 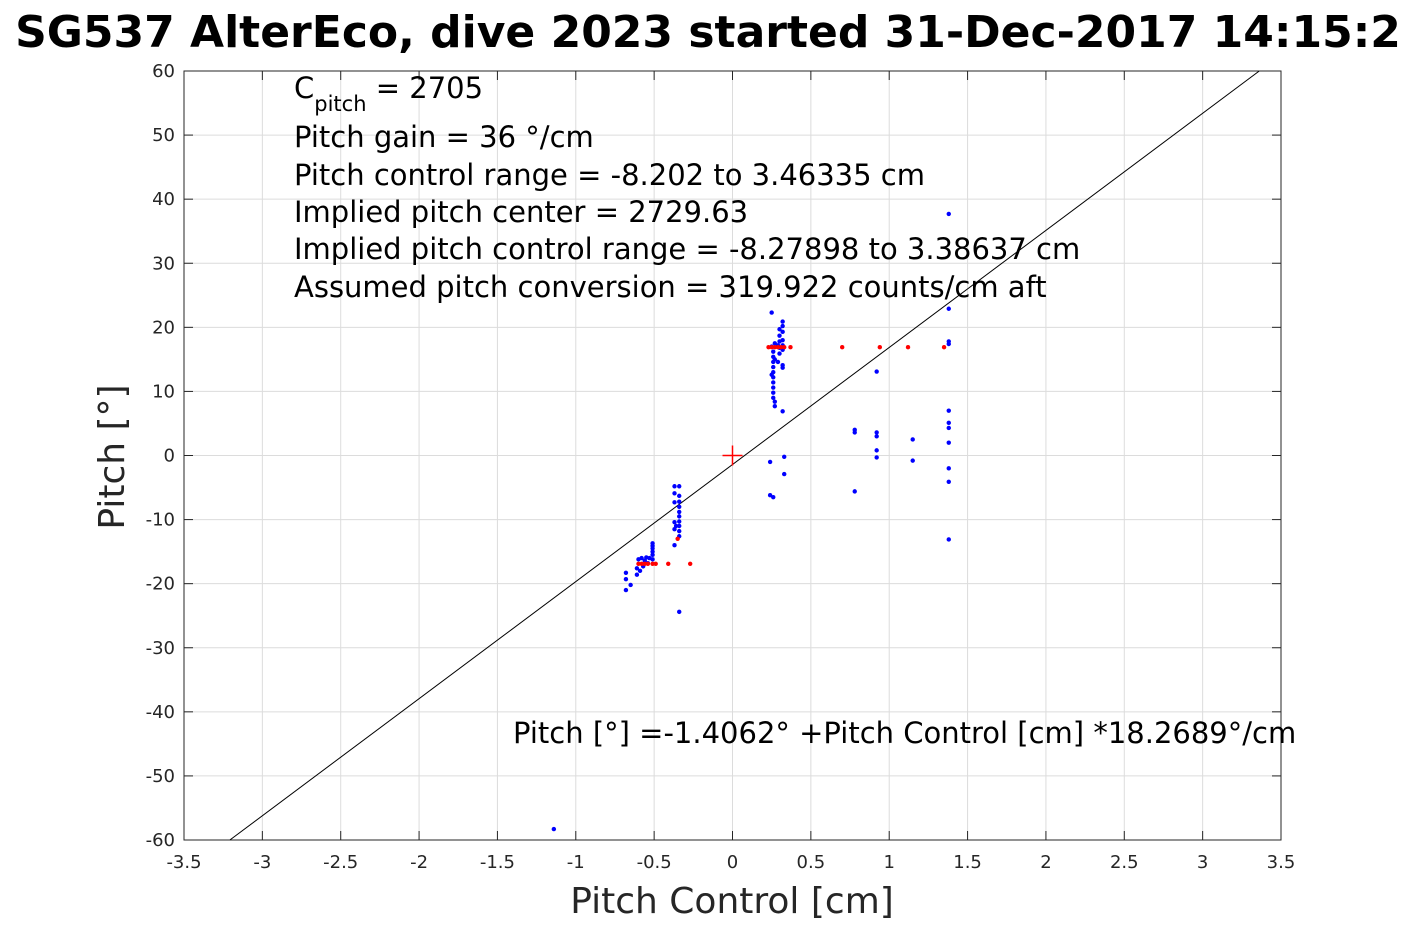 What do you see at coordinates (183, 862) in the screenshot?
I see `x-tick-label: -3.5` at bounding box center [183, 862].